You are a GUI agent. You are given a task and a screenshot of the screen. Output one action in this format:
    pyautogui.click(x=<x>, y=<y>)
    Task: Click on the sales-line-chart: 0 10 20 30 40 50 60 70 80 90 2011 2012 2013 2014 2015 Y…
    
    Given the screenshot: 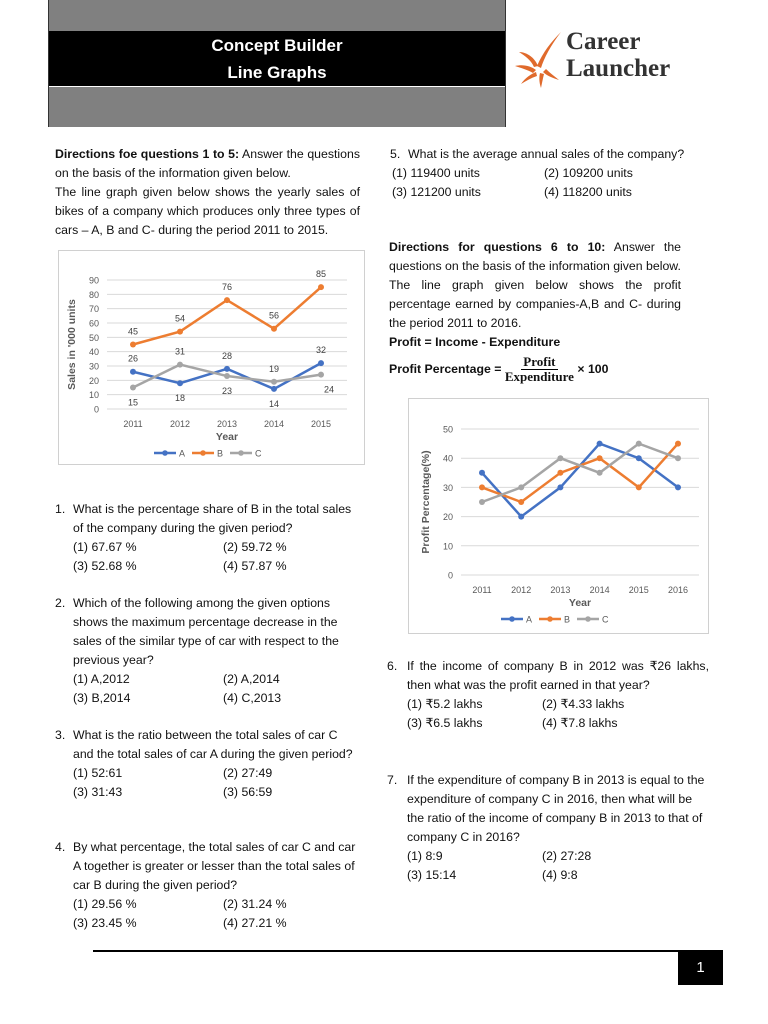 What is the action you would take?
    pyautogui.click(x=211, y=357)
    